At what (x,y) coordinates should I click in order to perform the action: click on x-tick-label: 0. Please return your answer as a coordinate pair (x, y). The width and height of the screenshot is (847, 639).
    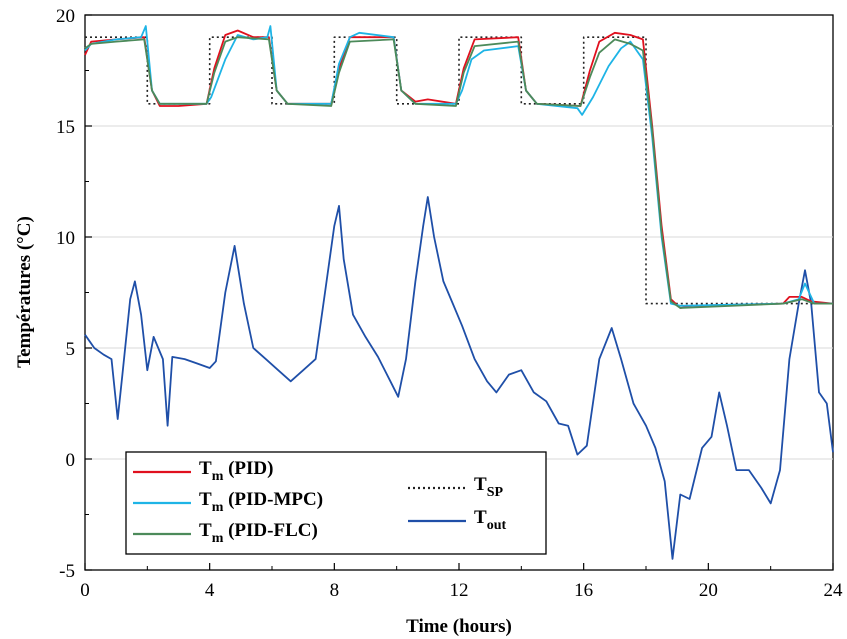
    Looking at the image, I should click on (85, 590).